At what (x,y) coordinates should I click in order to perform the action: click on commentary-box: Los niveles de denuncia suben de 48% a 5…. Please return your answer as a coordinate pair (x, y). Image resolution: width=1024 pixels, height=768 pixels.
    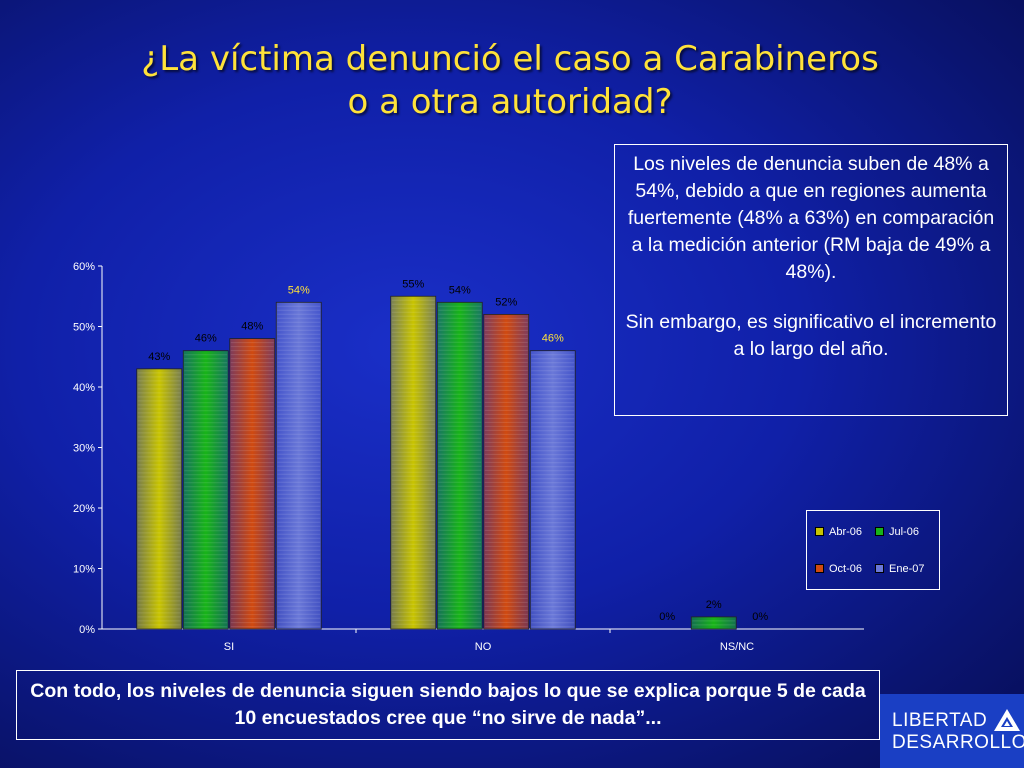
    Looking at the image, I should click on (811, 280).